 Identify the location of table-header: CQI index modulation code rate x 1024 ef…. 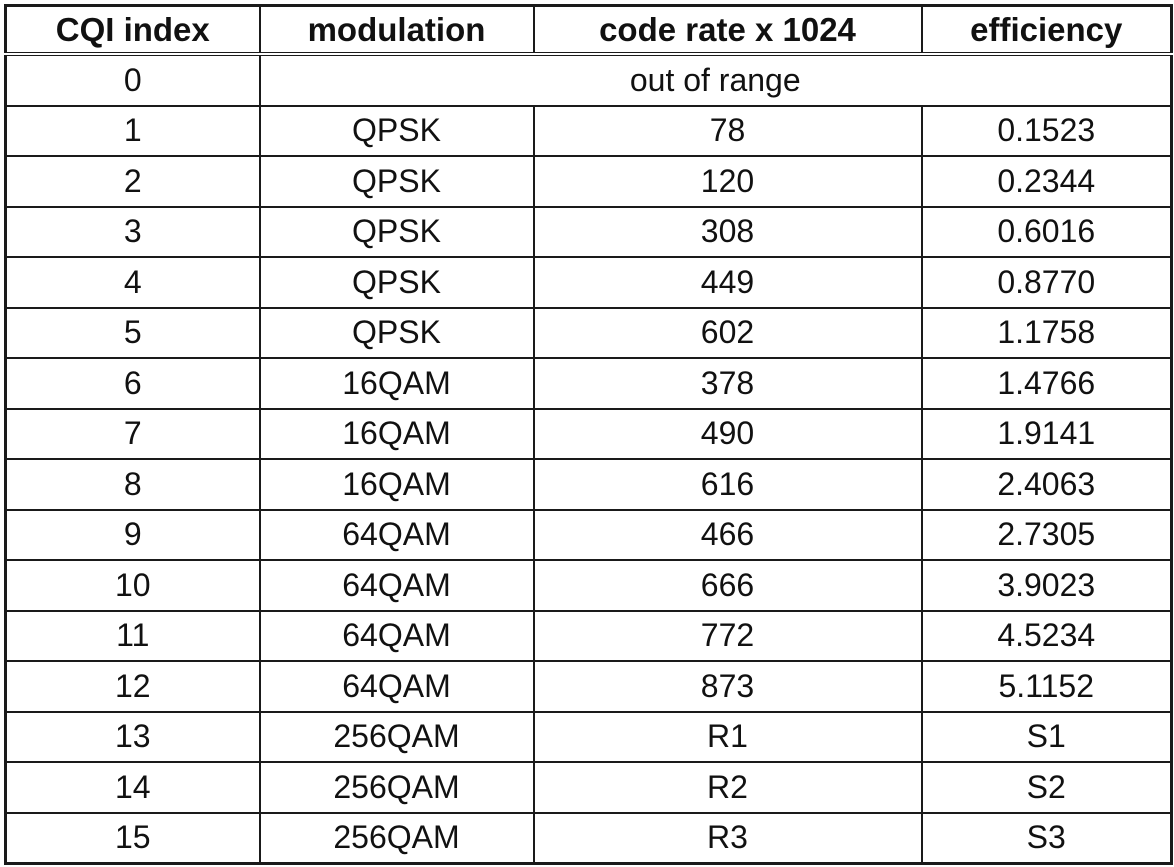
(588, 29).